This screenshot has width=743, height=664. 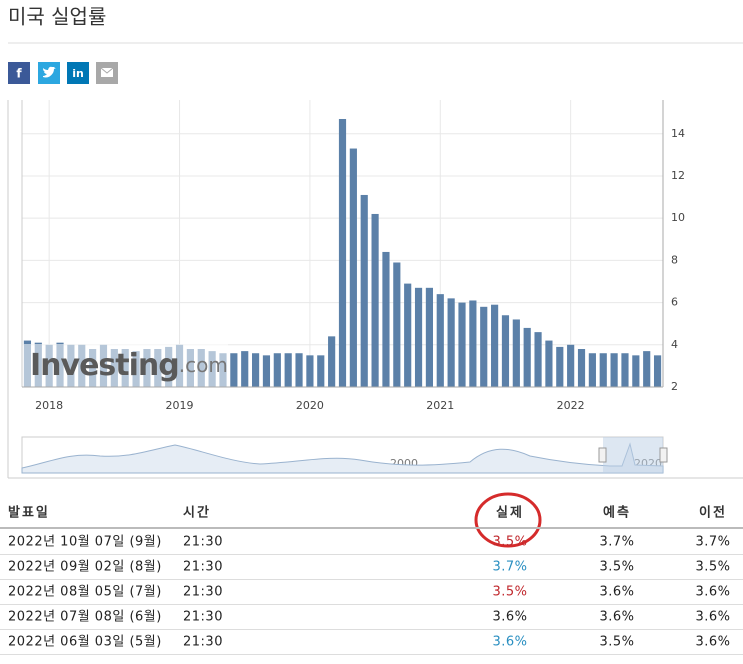 I want to click on table-header: 예측, so click(x=617, y=513).